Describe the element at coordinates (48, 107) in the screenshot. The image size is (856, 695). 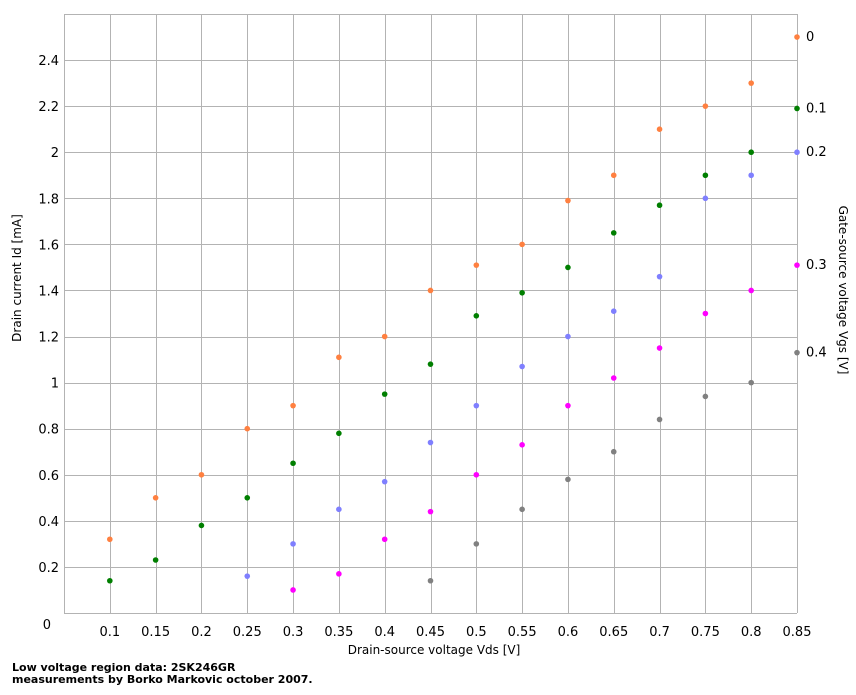
I see `y-tick-label: 2.2` at that location.